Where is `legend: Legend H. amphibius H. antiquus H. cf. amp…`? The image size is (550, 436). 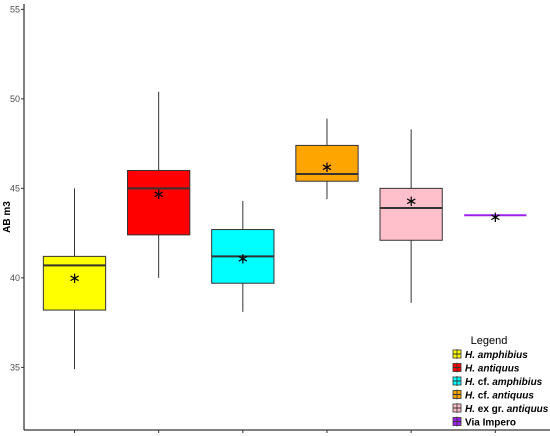 legend: Legend H. amphibius H. antiquus H. cf. amp… is located at coordinates (500, 382).